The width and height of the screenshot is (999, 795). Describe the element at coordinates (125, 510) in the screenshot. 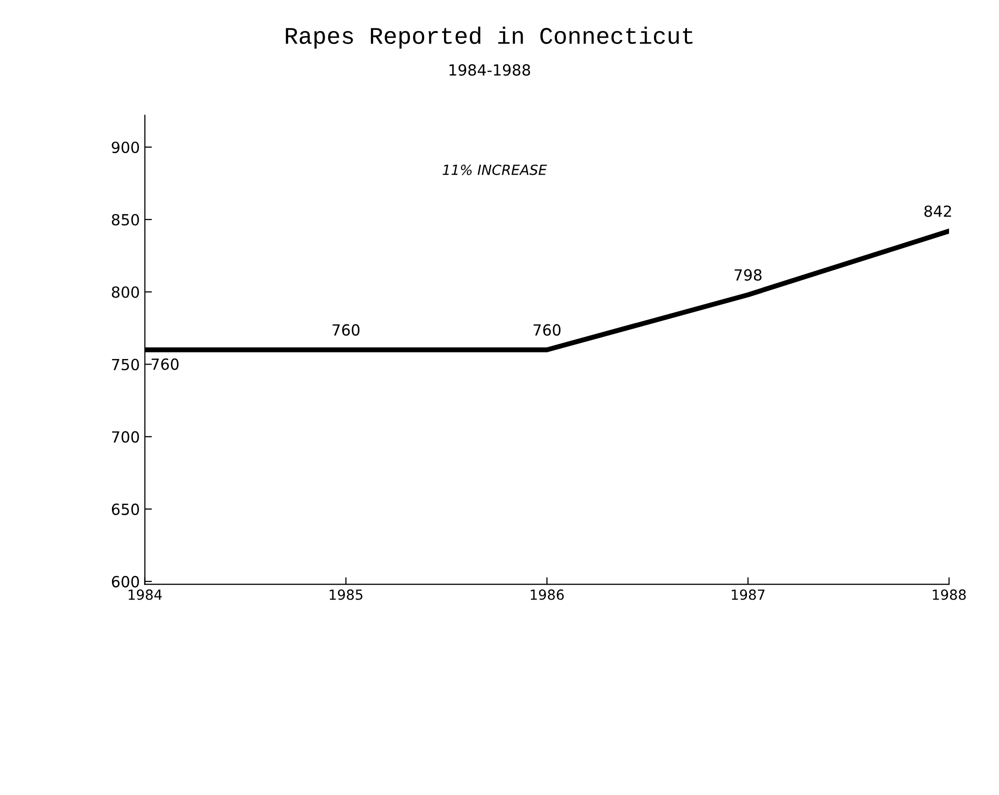

I see `y-tick-label: 650` at that location.